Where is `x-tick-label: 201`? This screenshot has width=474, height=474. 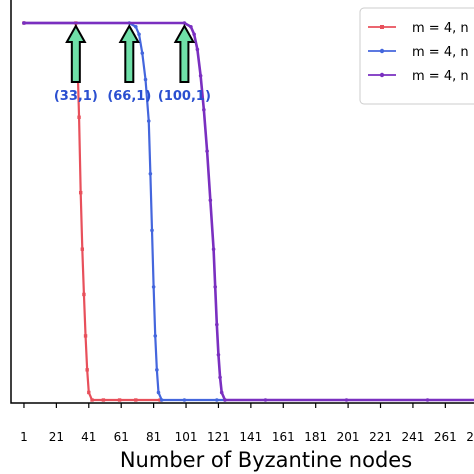
x-tick-label: 201 is located at coordinates (348, 437).